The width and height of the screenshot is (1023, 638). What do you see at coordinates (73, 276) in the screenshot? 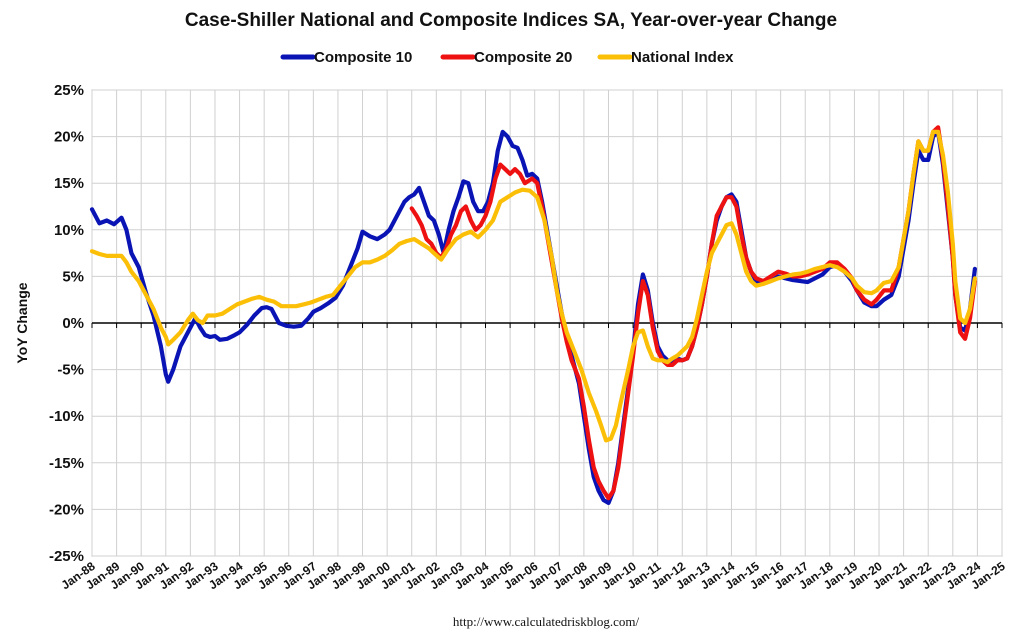
I see `y-tick-label: 5%` at bounding box center [73, 276].